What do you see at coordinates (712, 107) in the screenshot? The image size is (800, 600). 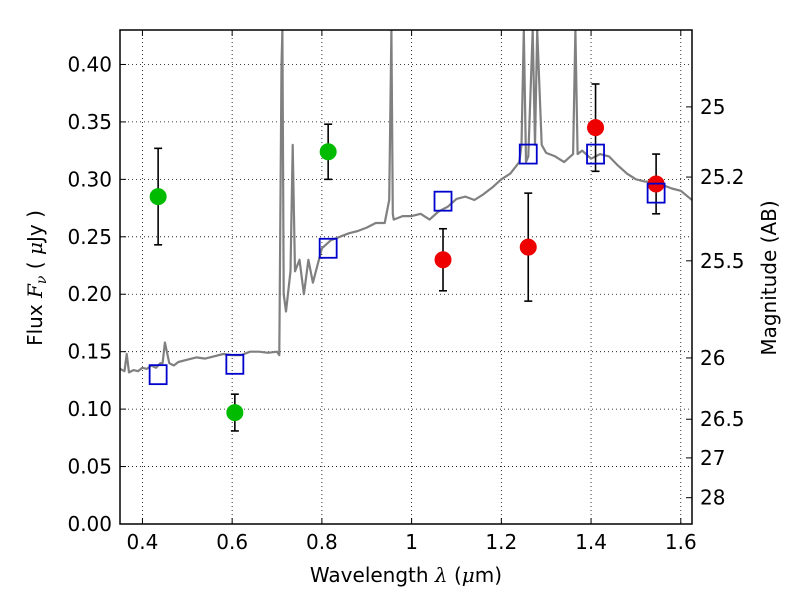 I see `y2-tick-label: 25` at bounding box center [712, 107].